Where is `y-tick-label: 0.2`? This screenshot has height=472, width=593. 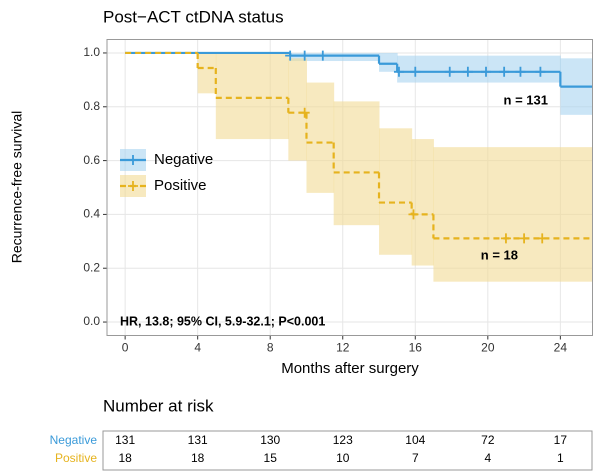 y-tick-label: 0.2 is located at coordinates (91, 267).